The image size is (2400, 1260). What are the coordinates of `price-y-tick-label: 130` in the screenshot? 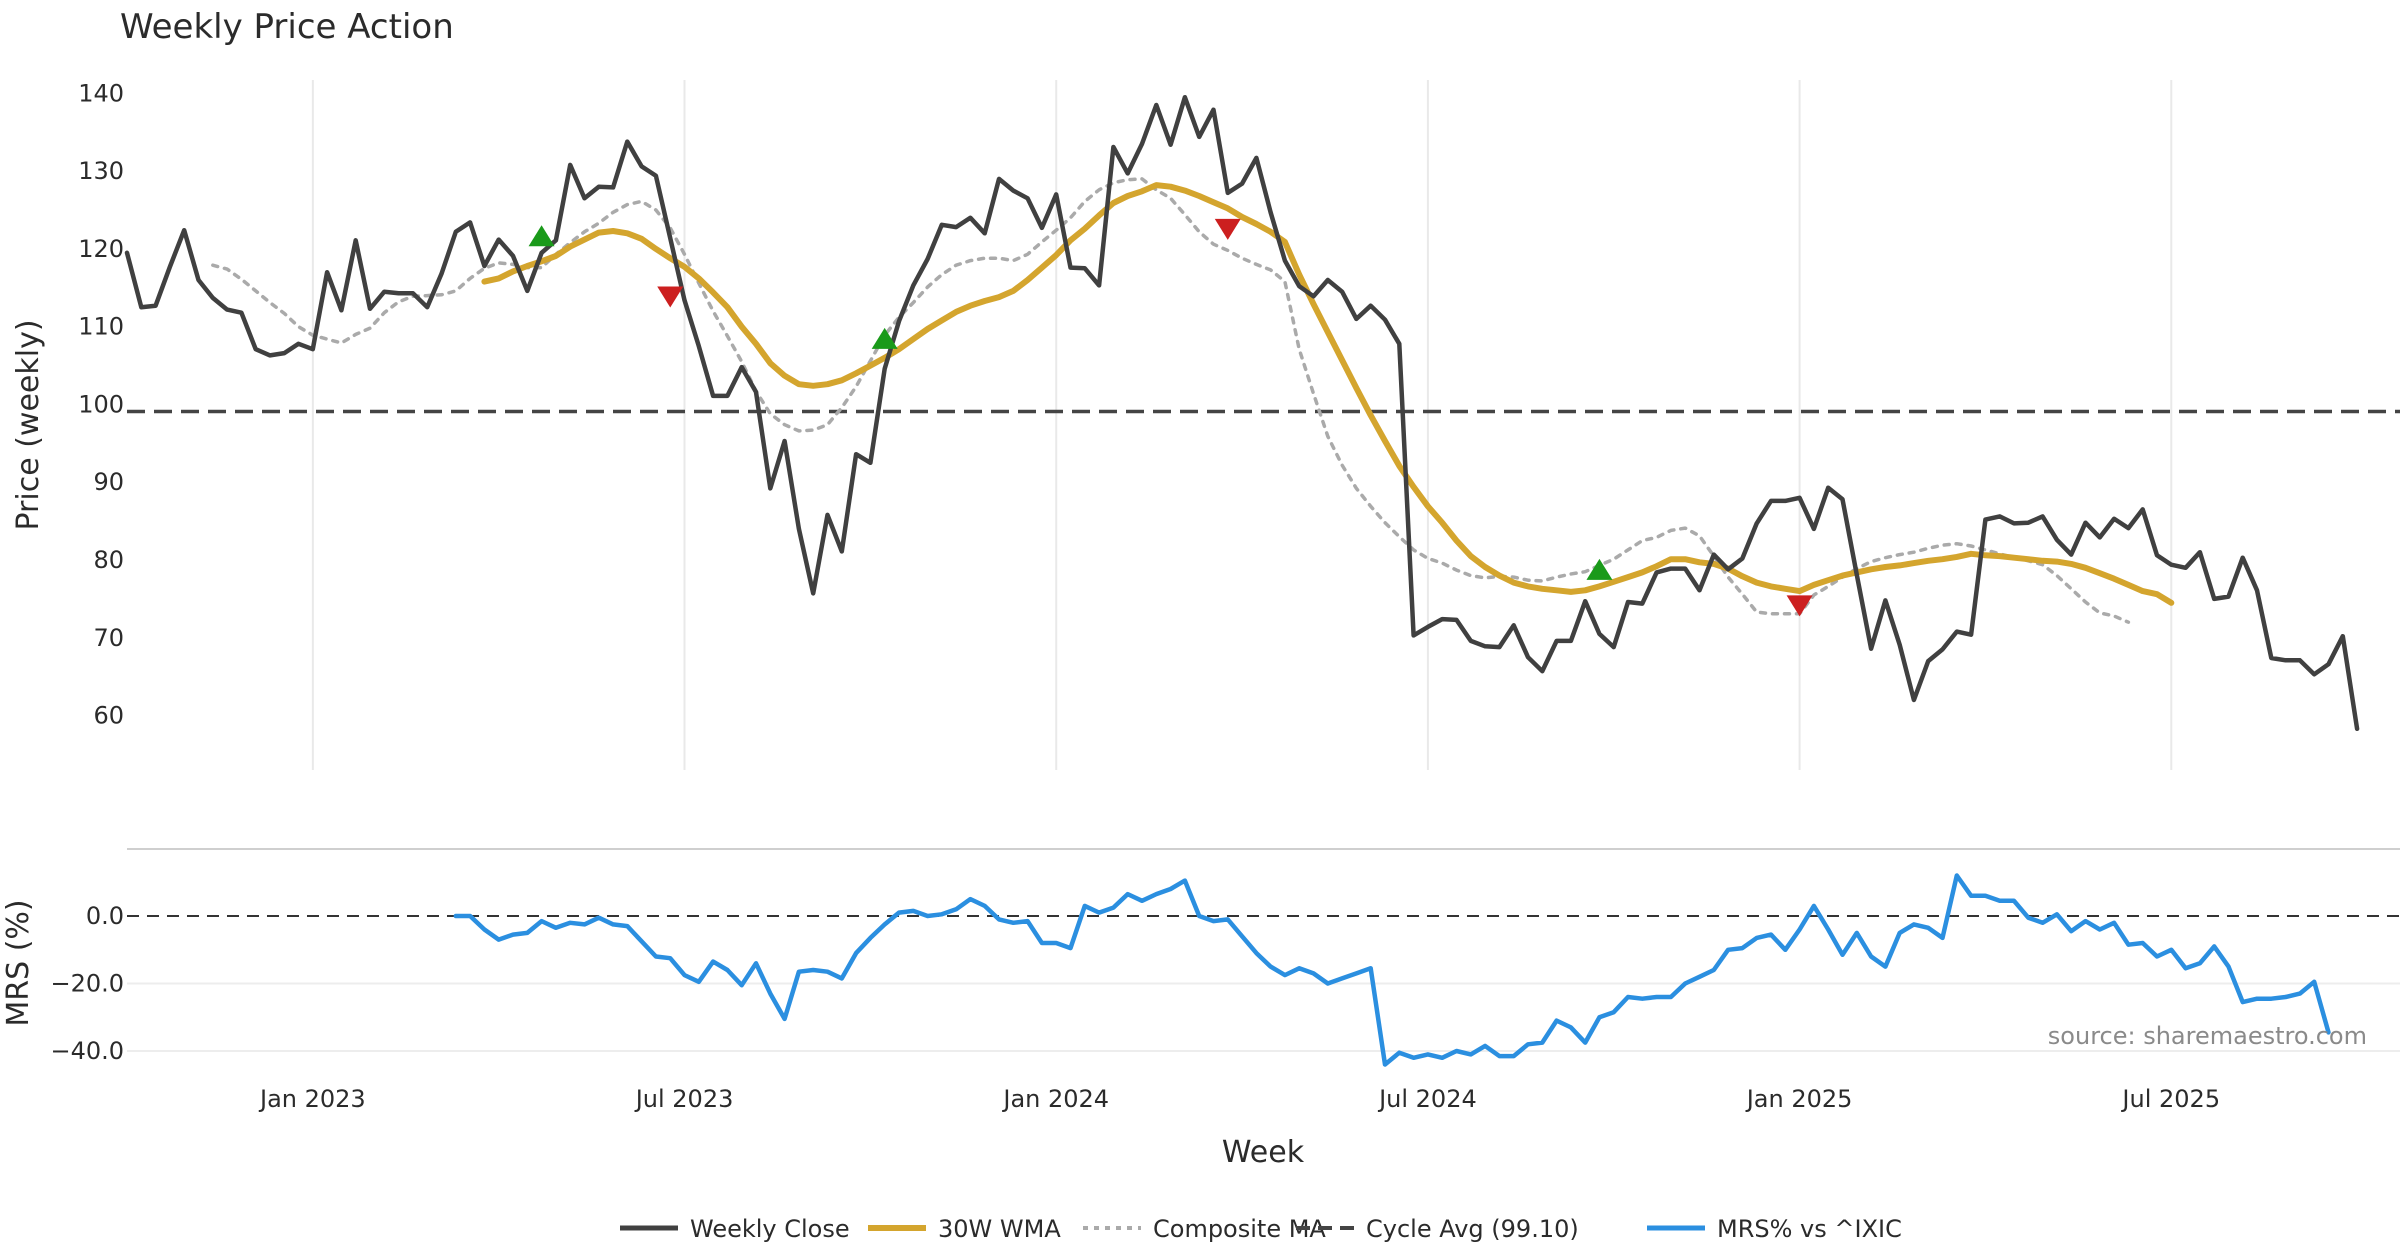 It's located at (101, 171).